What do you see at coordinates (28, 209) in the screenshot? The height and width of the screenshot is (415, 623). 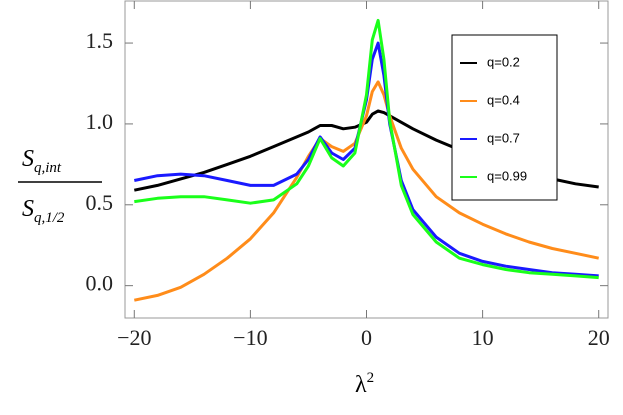 I see `y-den-base: S` at bounding box center [28, 209].